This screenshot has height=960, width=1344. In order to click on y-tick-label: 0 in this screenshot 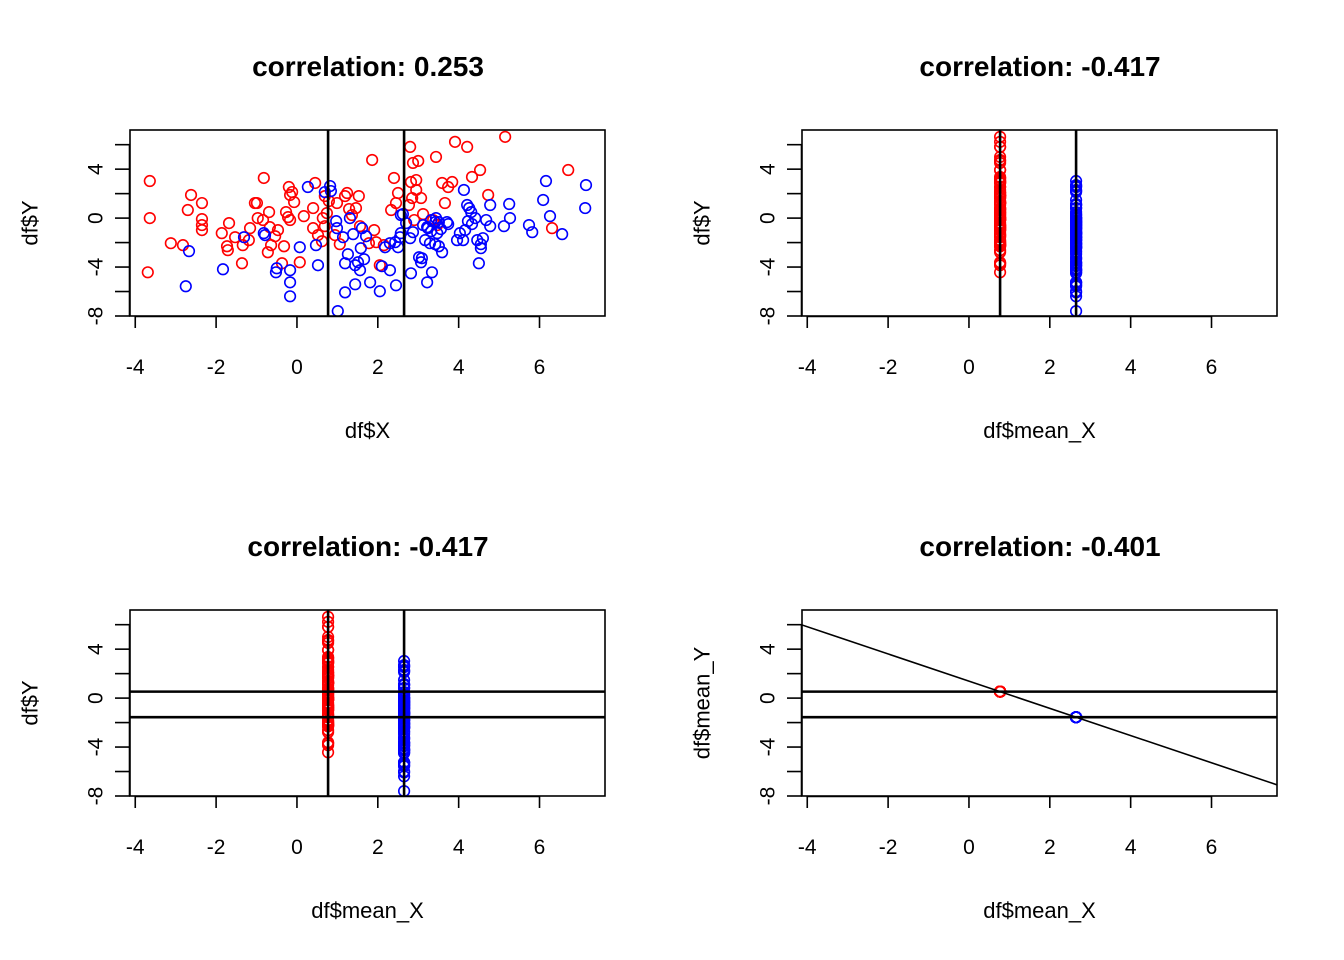, I will do `click(768, 218)`.